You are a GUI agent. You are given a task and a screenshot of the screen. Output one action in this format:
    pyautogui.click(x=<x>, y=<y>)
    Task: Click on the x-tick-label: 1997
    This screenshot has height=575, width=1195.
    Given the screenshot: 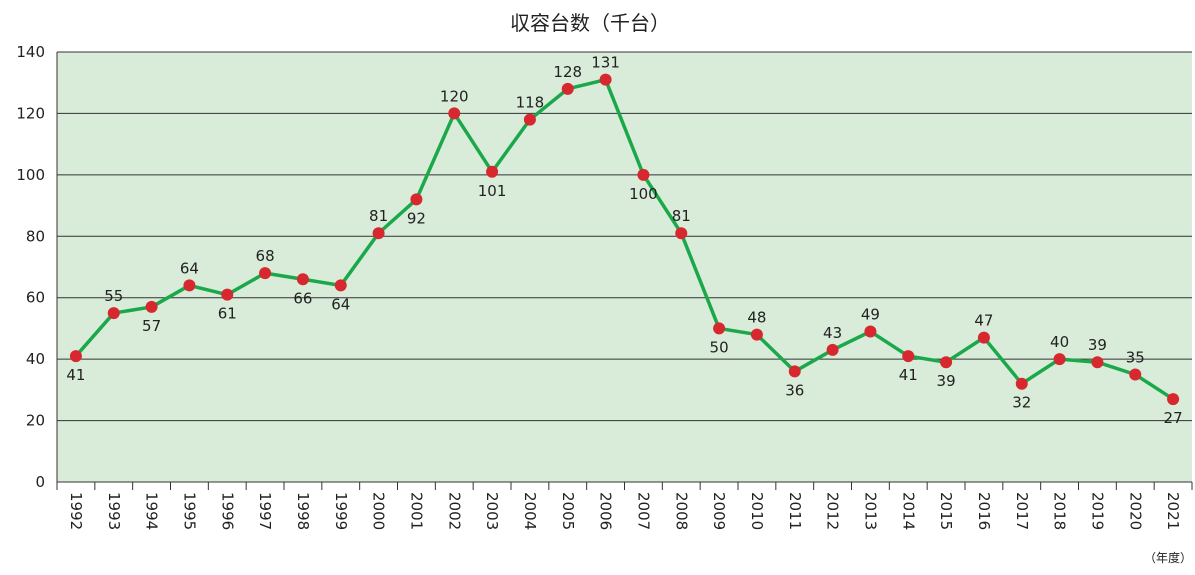 What is the action you would take?
    pyautogui.click(x=265, y=511)
    